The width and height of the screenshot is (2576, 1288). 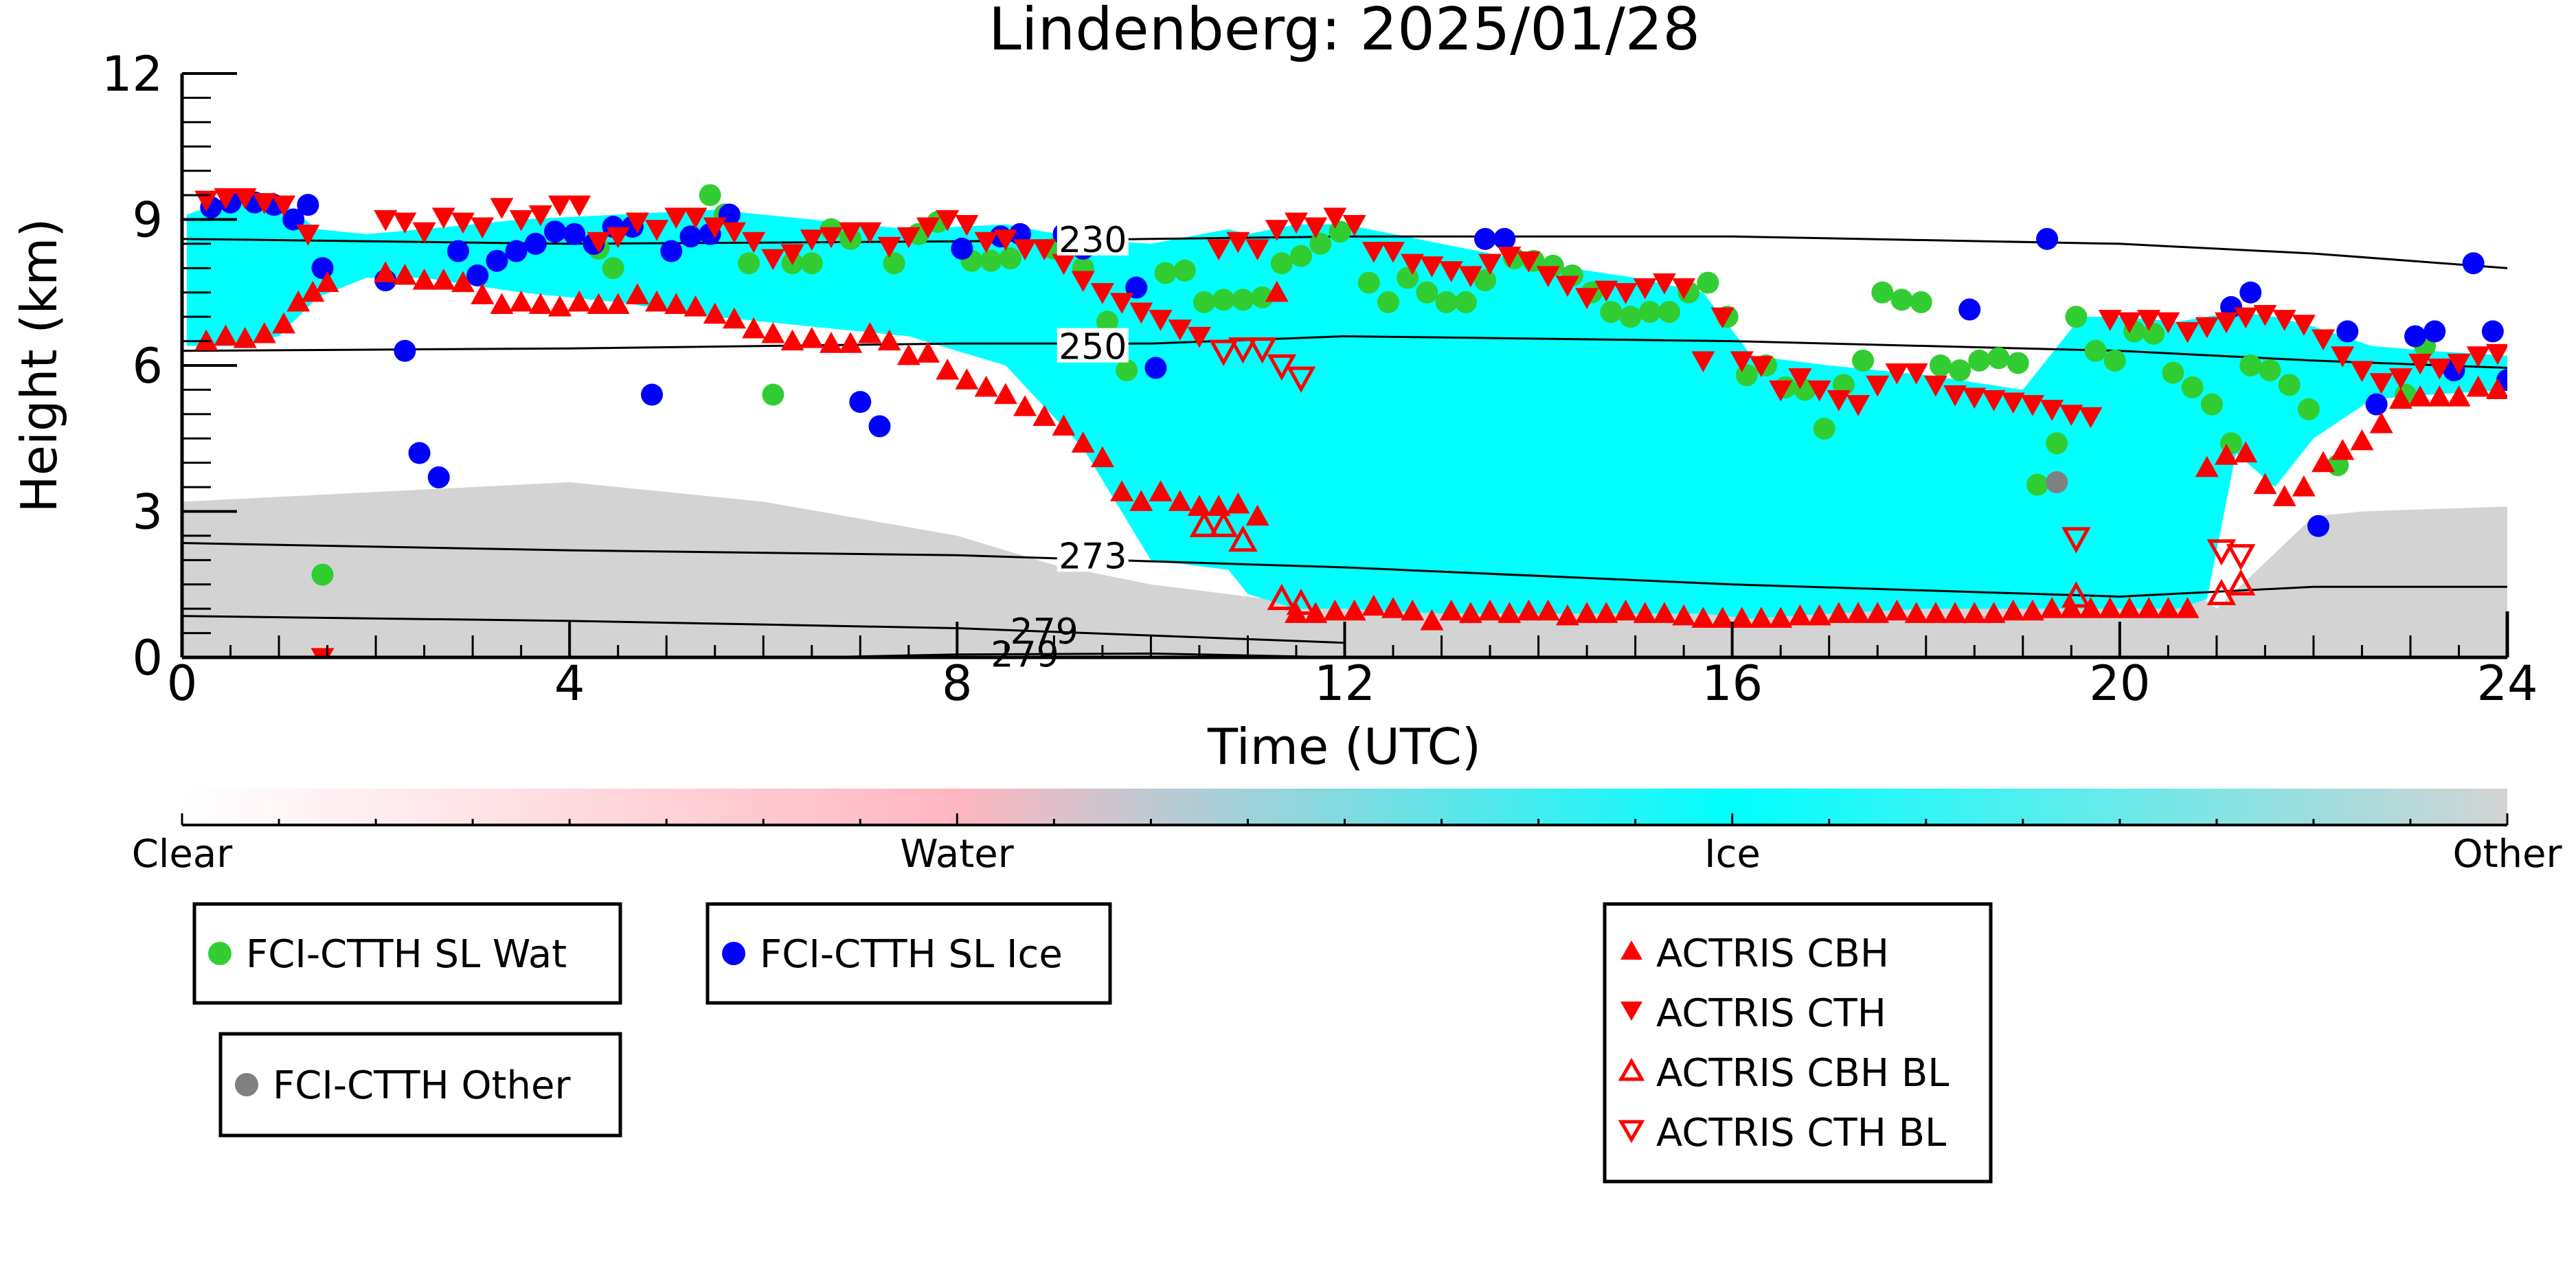 I want to click on contour-label-279-3: 279, so click(x=1044, y=632).